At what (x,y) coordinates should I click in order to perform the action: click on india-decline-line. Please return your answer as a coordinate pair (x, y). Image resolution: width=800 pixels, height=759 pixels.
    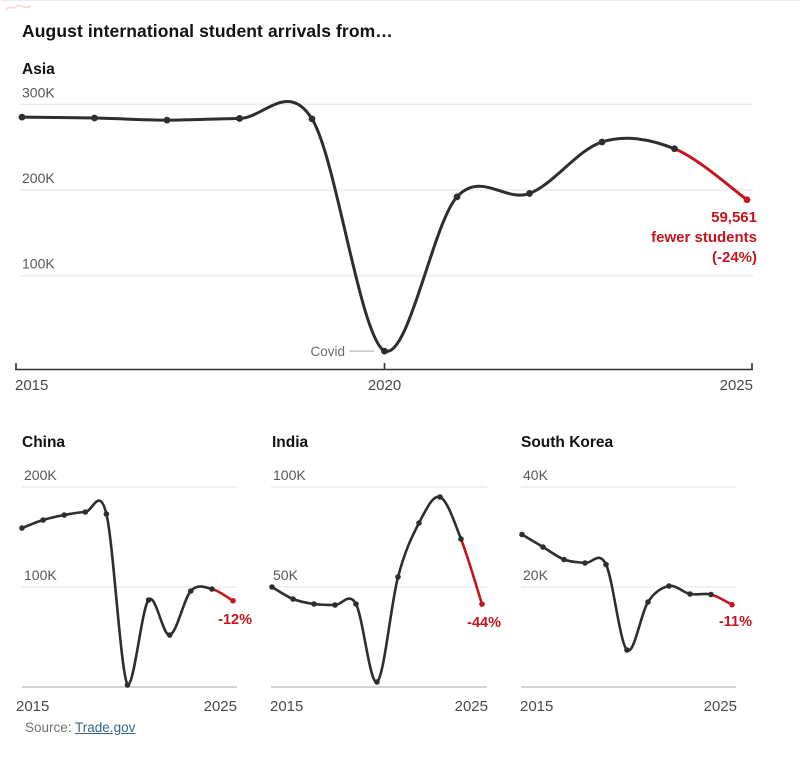
    Looking at the image, I should click on (471, 571).